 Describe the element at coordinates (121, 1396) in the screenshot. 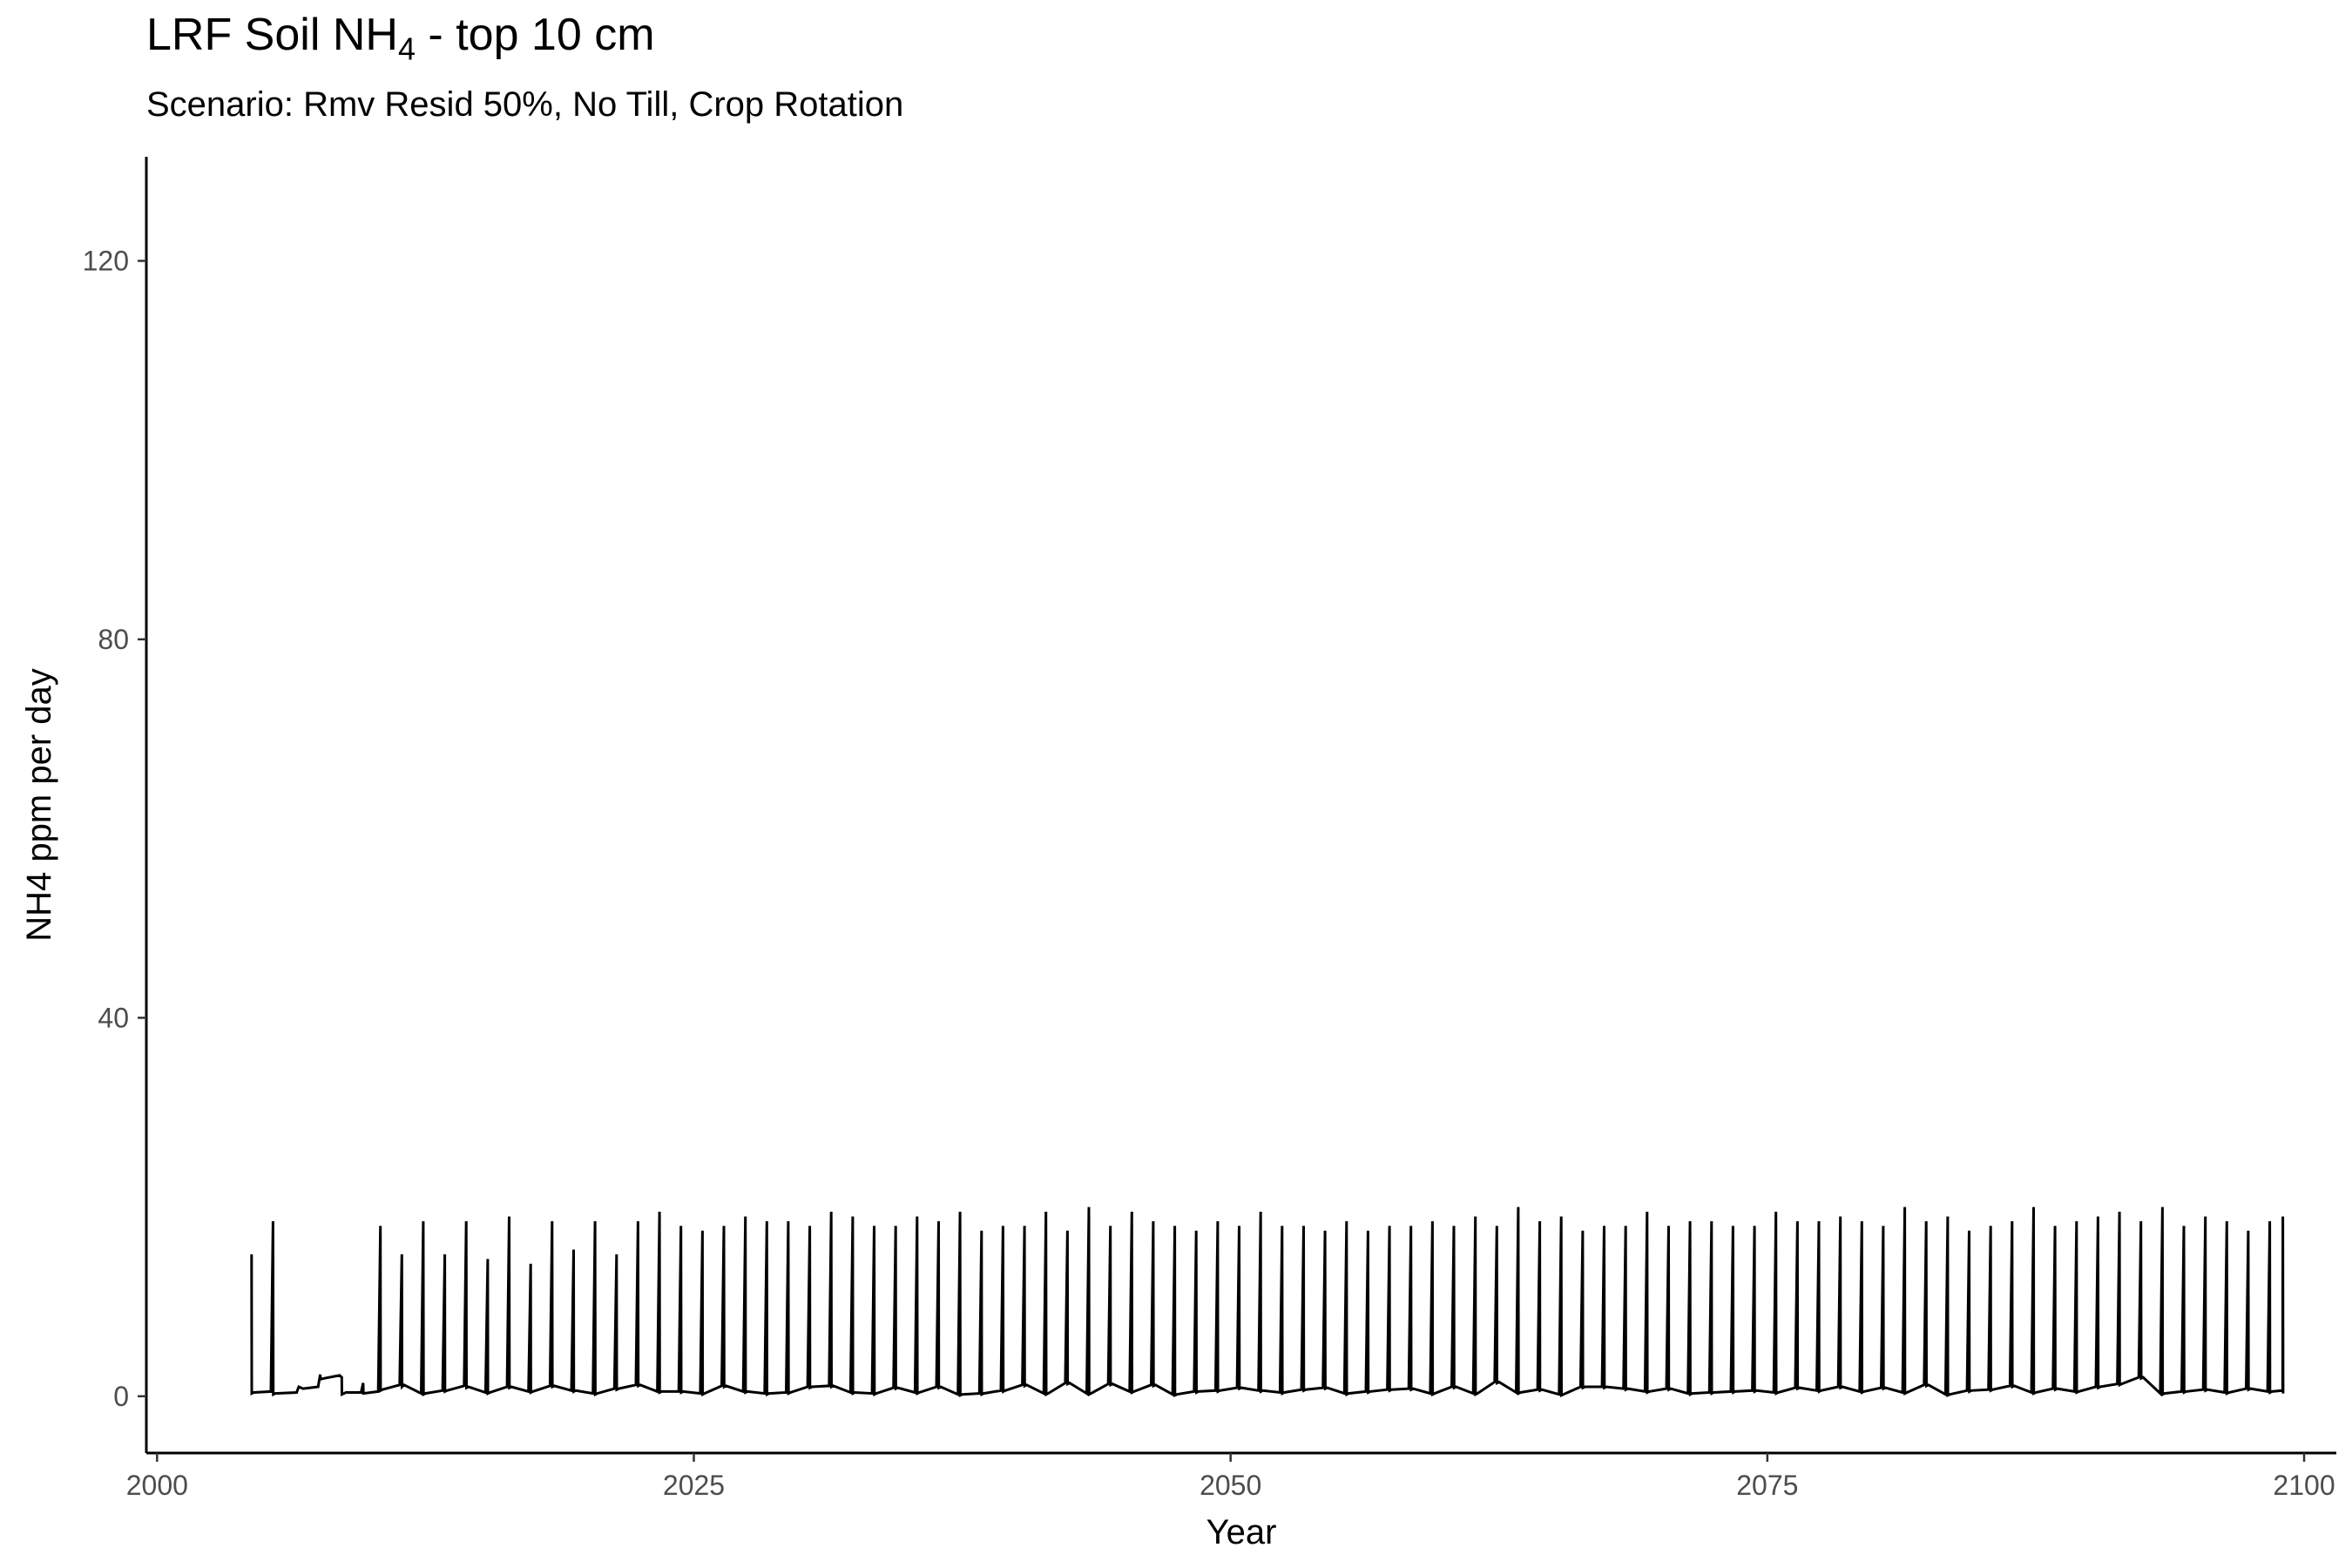

I see `y-tick-label: 0` at that location.